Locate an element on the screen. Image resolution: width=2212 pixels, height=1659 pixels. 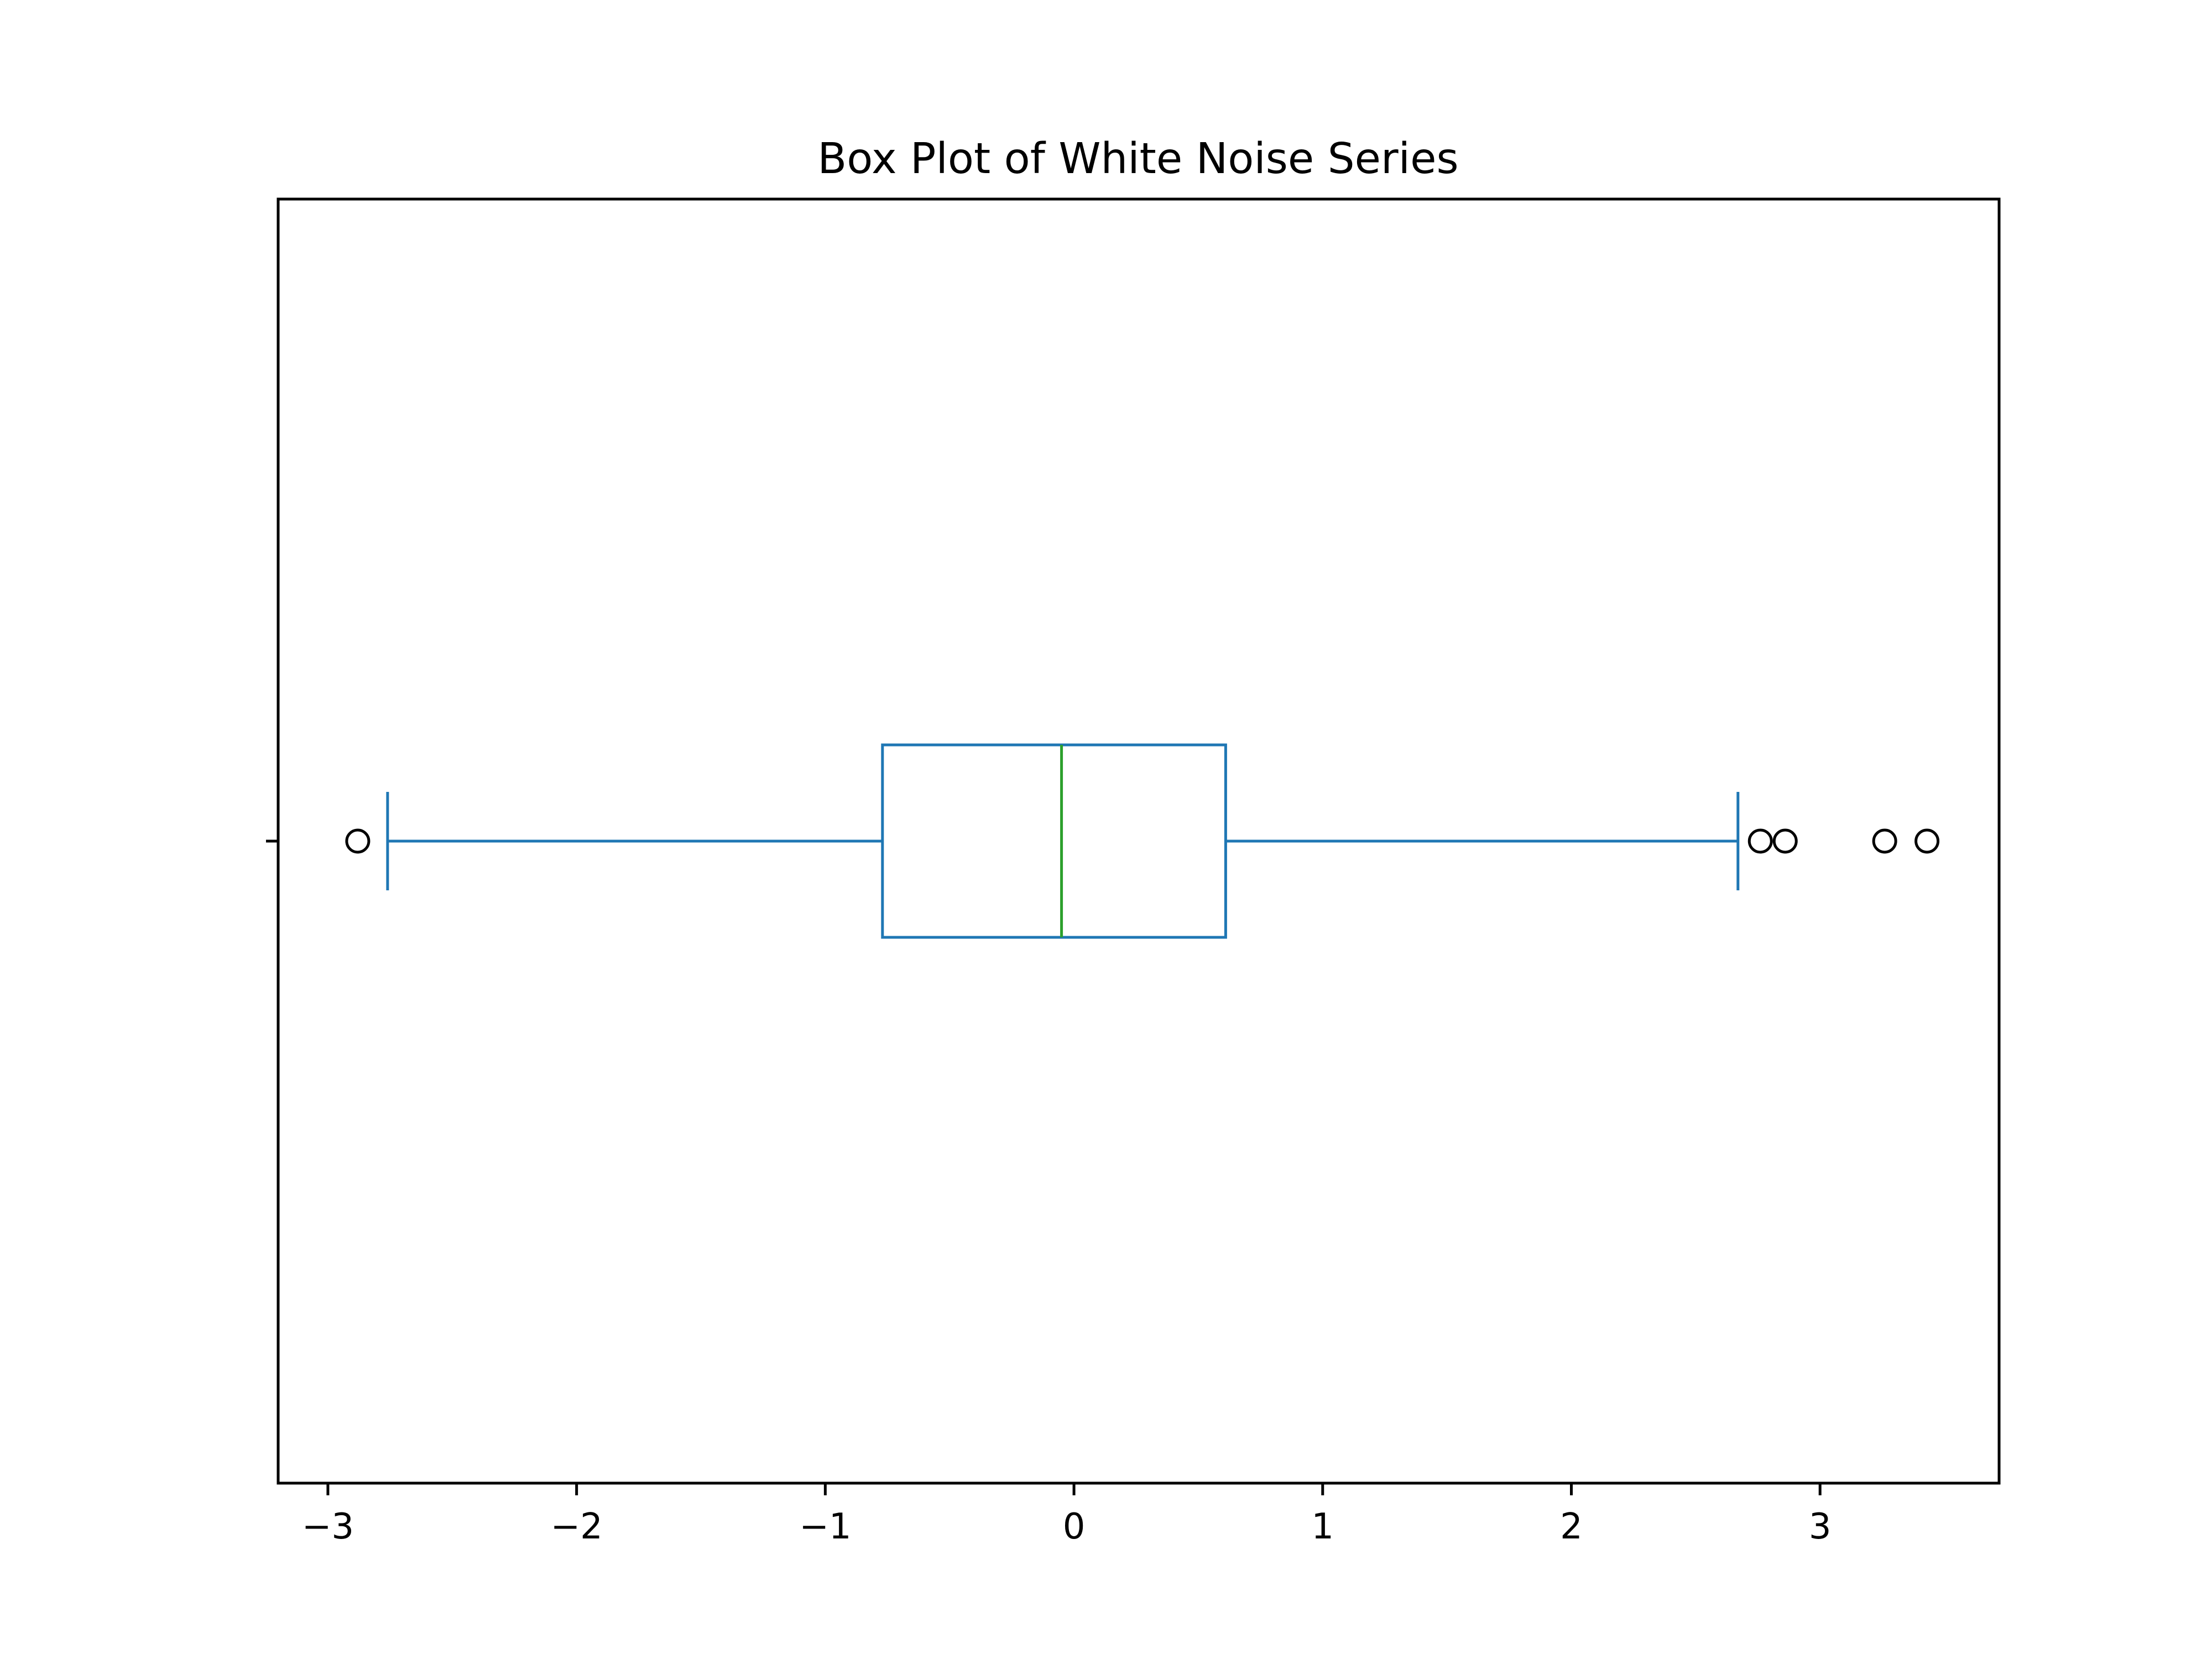
x-tick-label: −1 is located at coordinates (825, 1527).